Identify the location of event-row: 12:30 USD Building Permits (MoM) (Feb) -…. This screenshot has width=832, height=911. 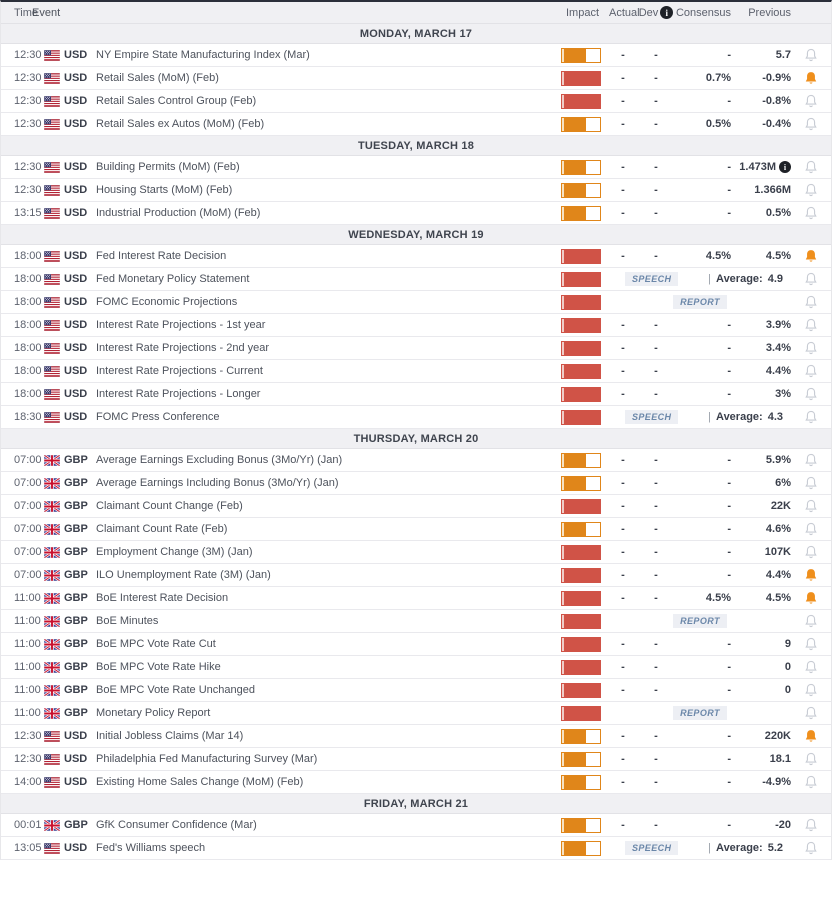
(416, 167).